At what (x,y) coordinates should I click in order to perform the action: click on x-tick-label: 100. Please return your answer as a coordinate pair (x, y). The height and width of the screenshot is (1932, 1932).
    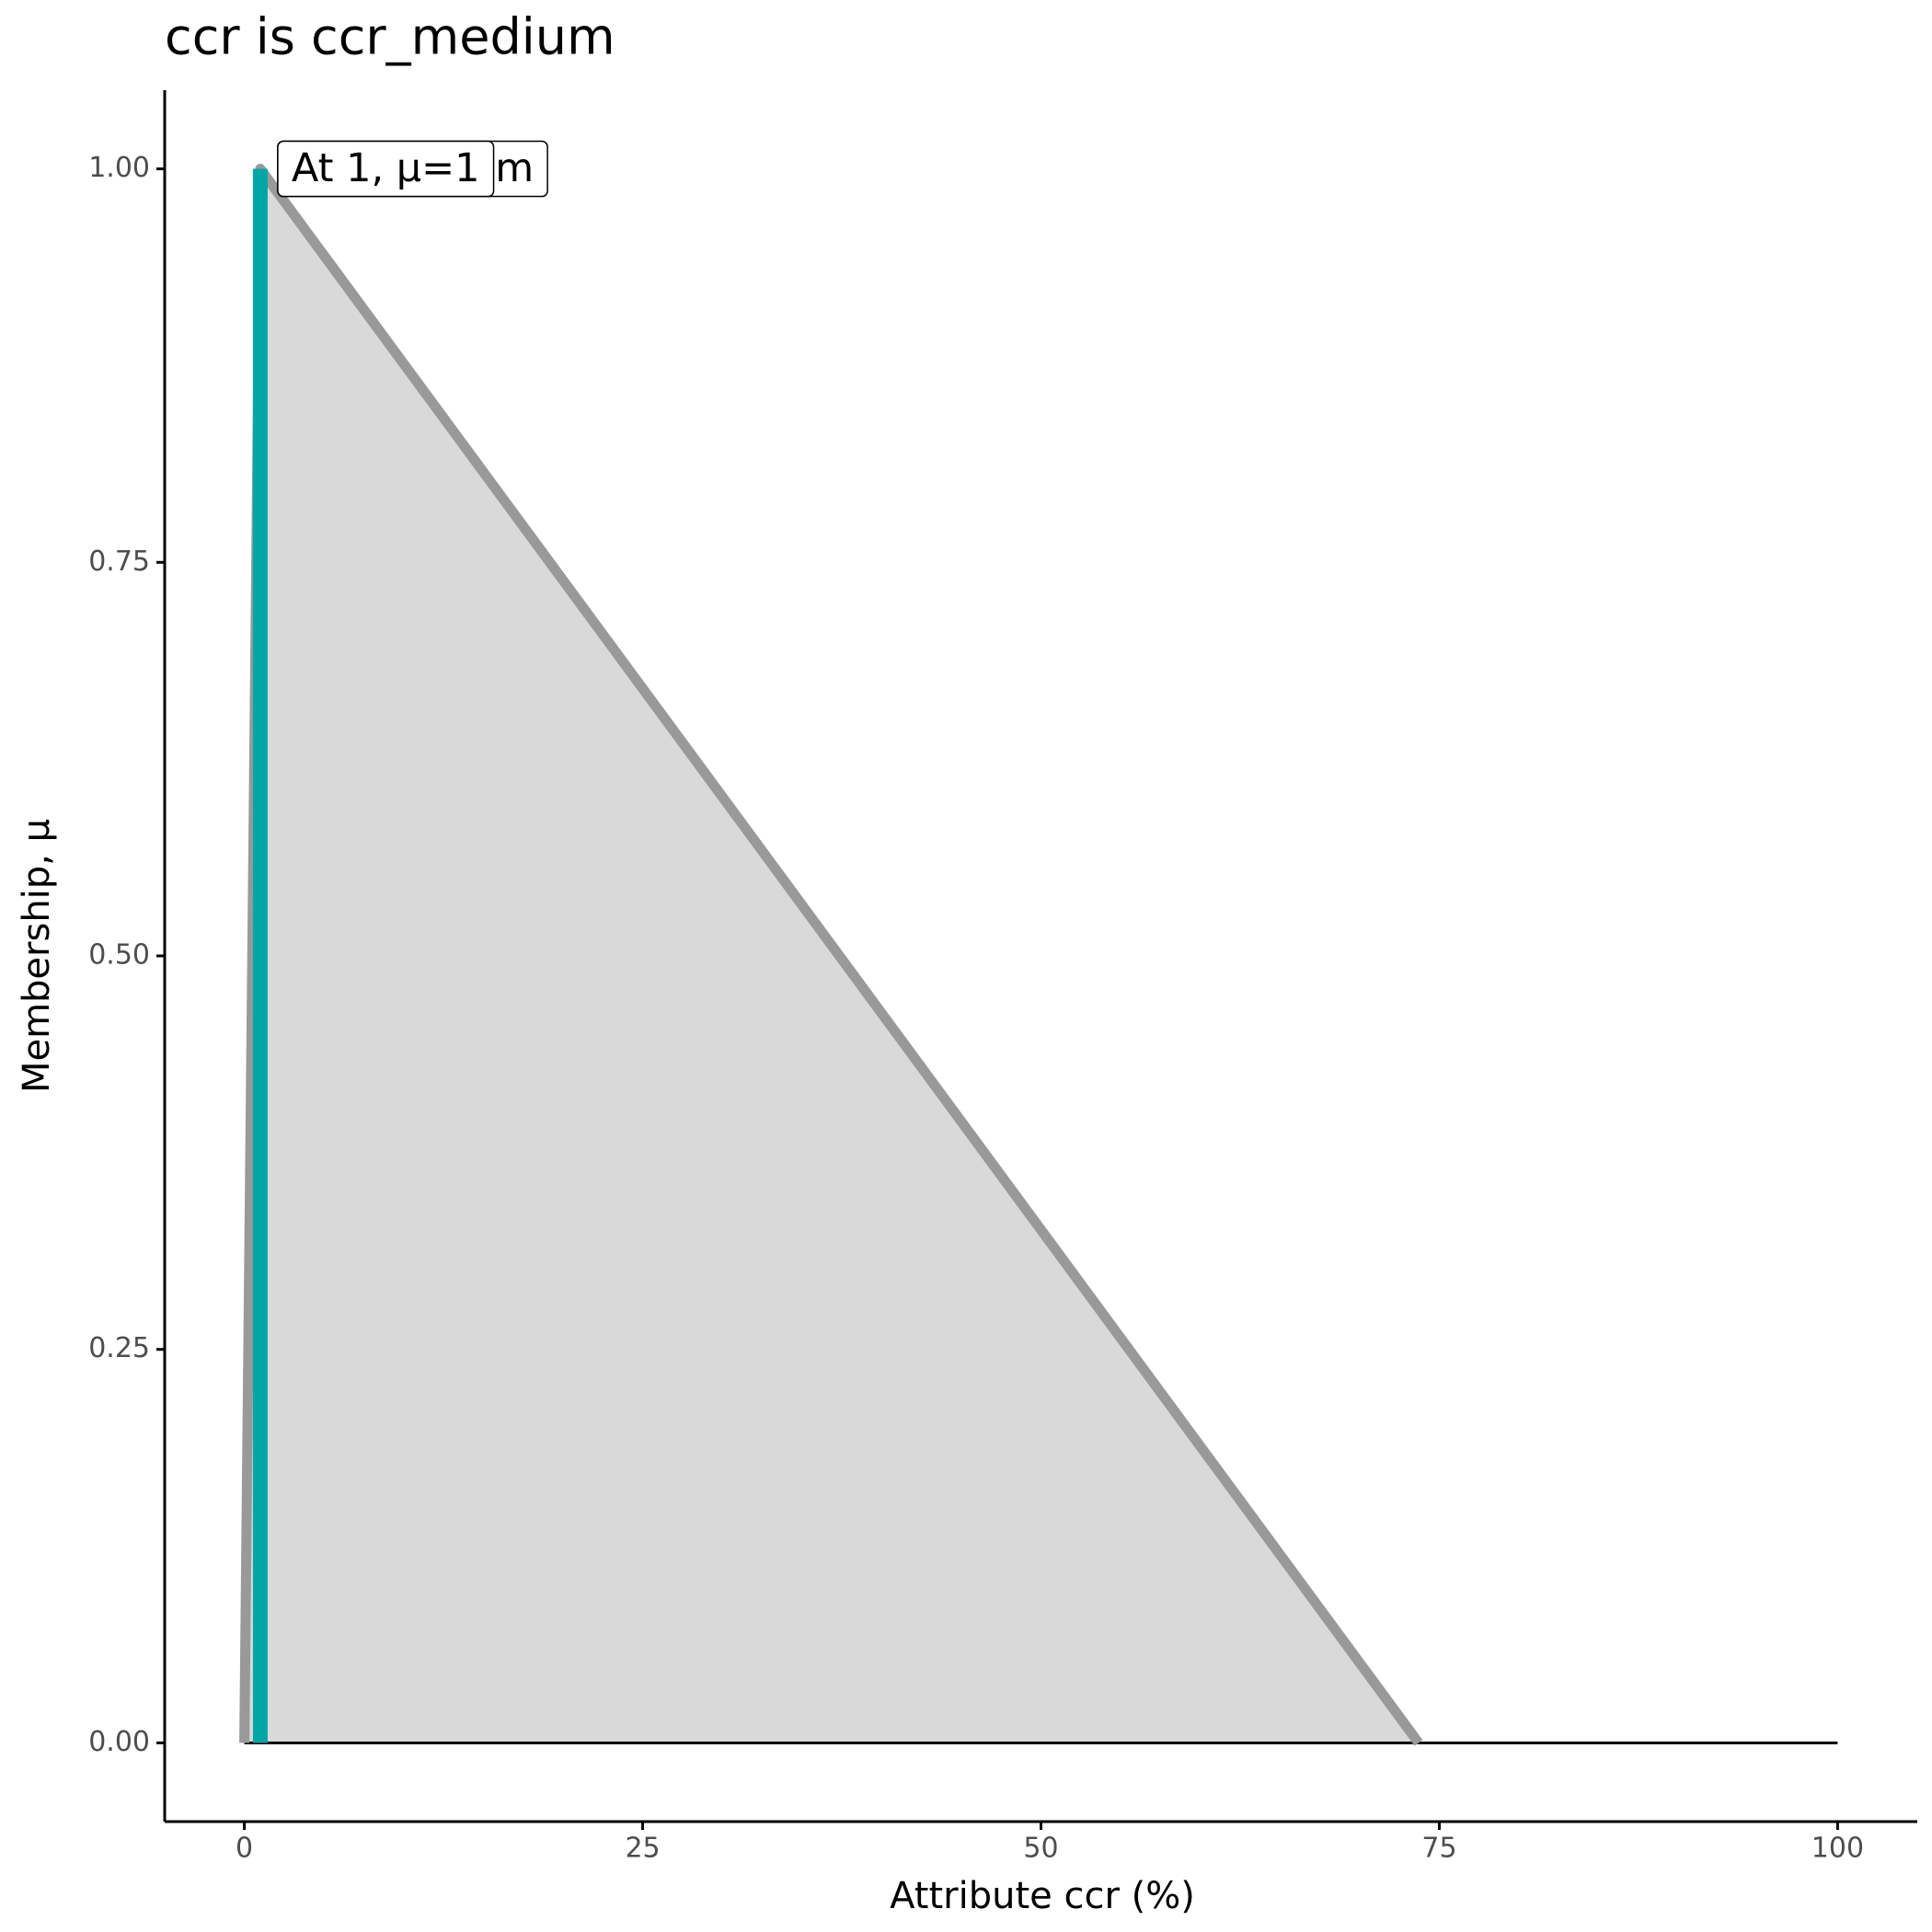
    Looking at the image, I should click on (1837, 1849).